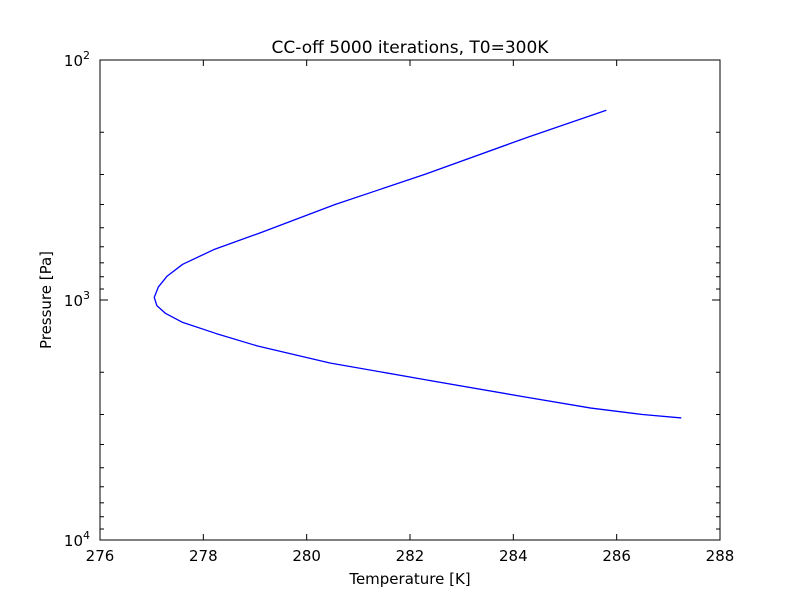 This screenshot has height=604, width=800. Describe the element at coordinates (306, 556) in the screenshot. I see `x-tick-label: 280` at that location.